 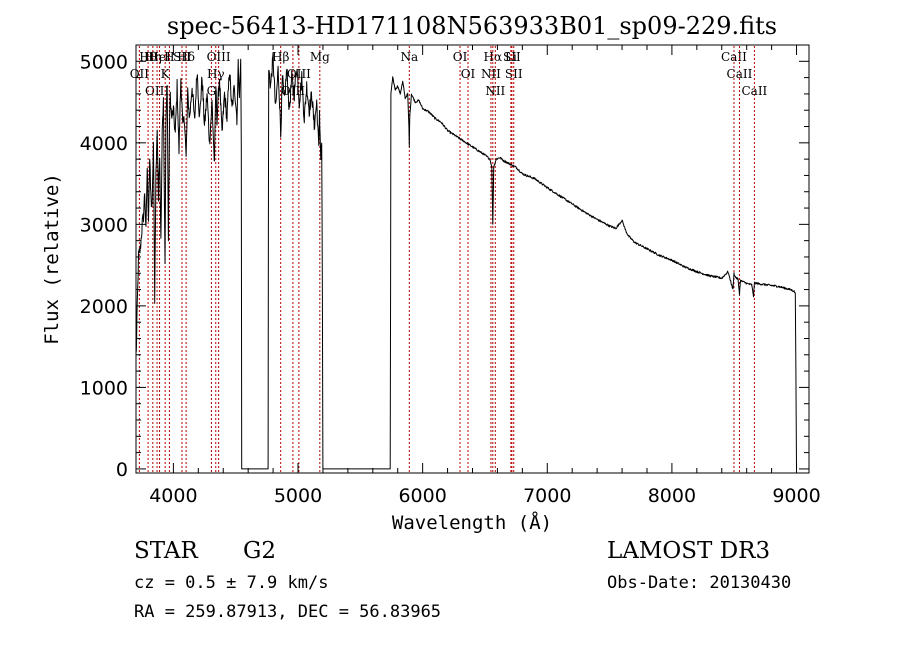 I want to click on x-tick-label-5: 9000, so click(x=796, y=496).